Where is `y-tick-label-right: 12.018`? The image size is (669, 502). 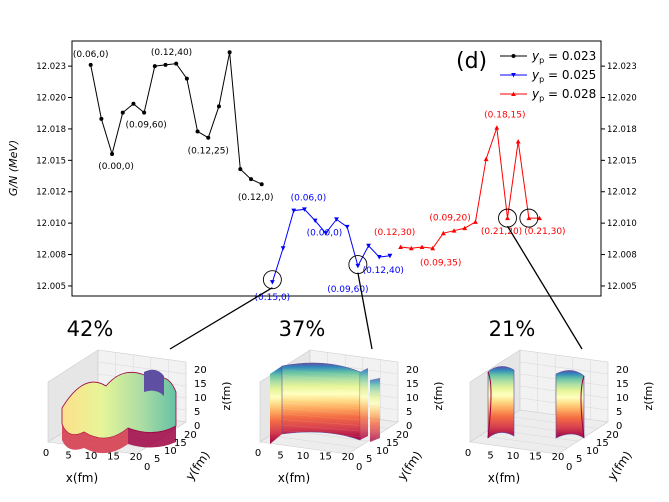
y-tick-label-right: 12.018 is located at coordinates (622, 130).